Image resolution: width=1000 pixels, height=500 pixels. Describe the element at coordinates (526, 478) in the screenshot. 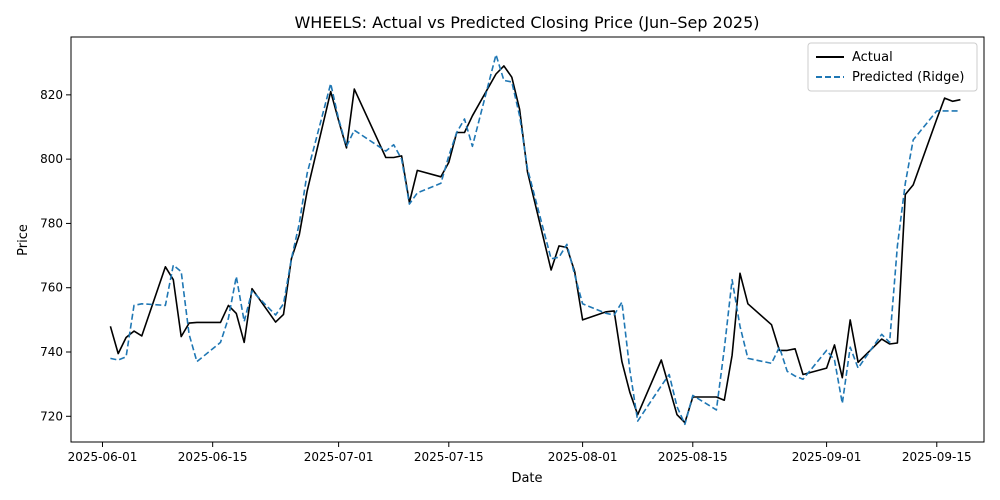

I see `x-axis-label: Date` at that location.